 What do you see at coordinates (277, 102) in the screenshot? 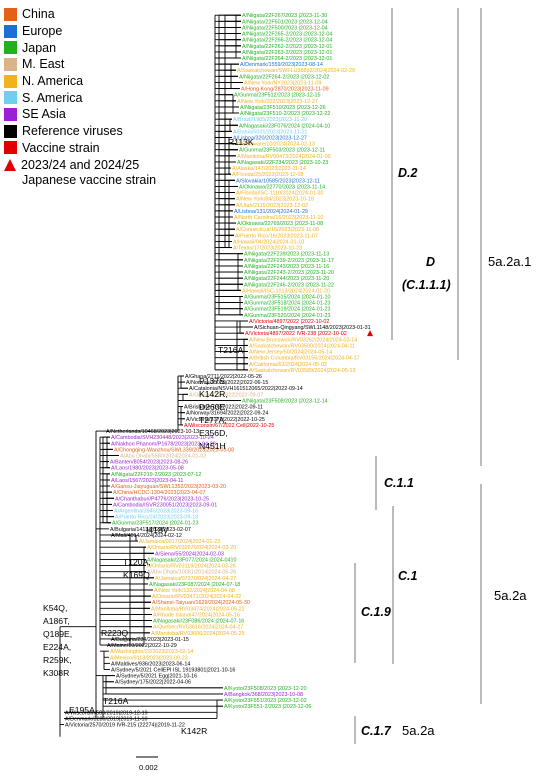
I see `tip-label: A/New York/202/2023|2023-12-27` at bounding box center [277, 102].